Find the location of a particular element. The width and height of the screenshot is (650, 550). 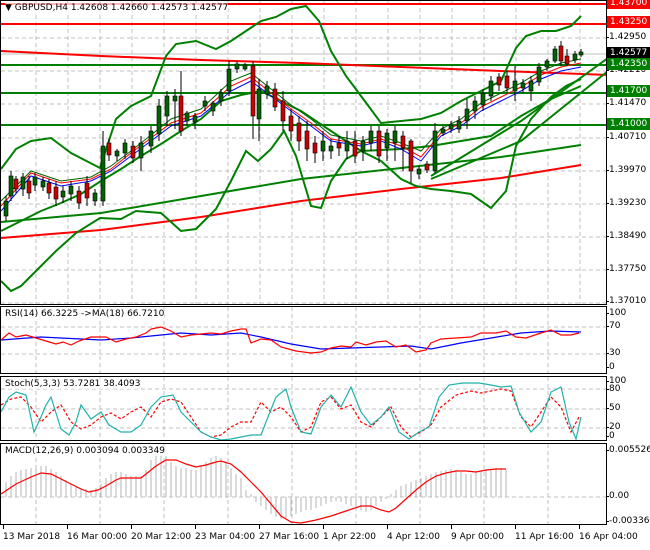

macd-tick: -0.003367 is located at coordinates (627, 521).